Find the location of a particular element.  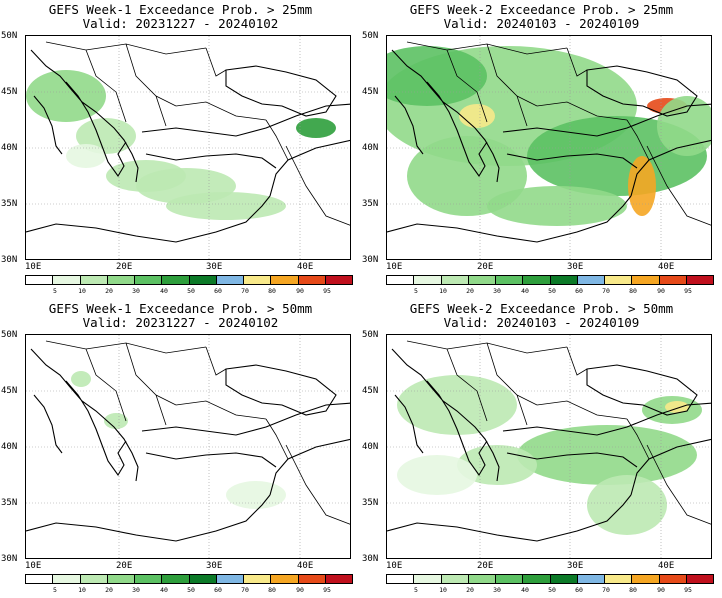

colorbar is located at coordinates (189, 280).